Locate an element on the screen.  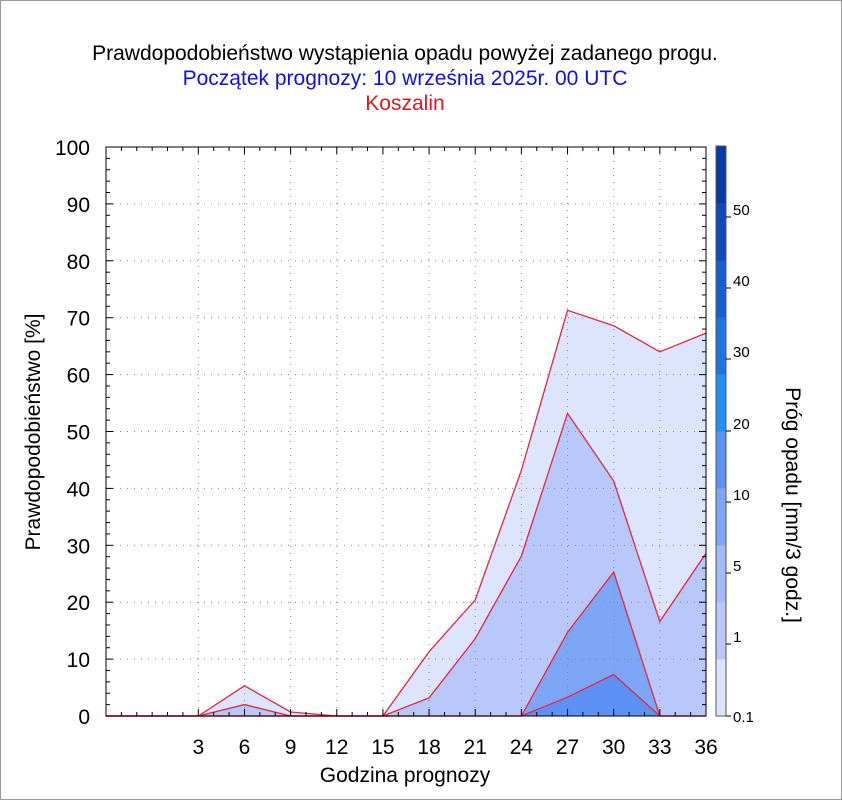
y-tick-label: 10 is located at coordinates (78, 660).